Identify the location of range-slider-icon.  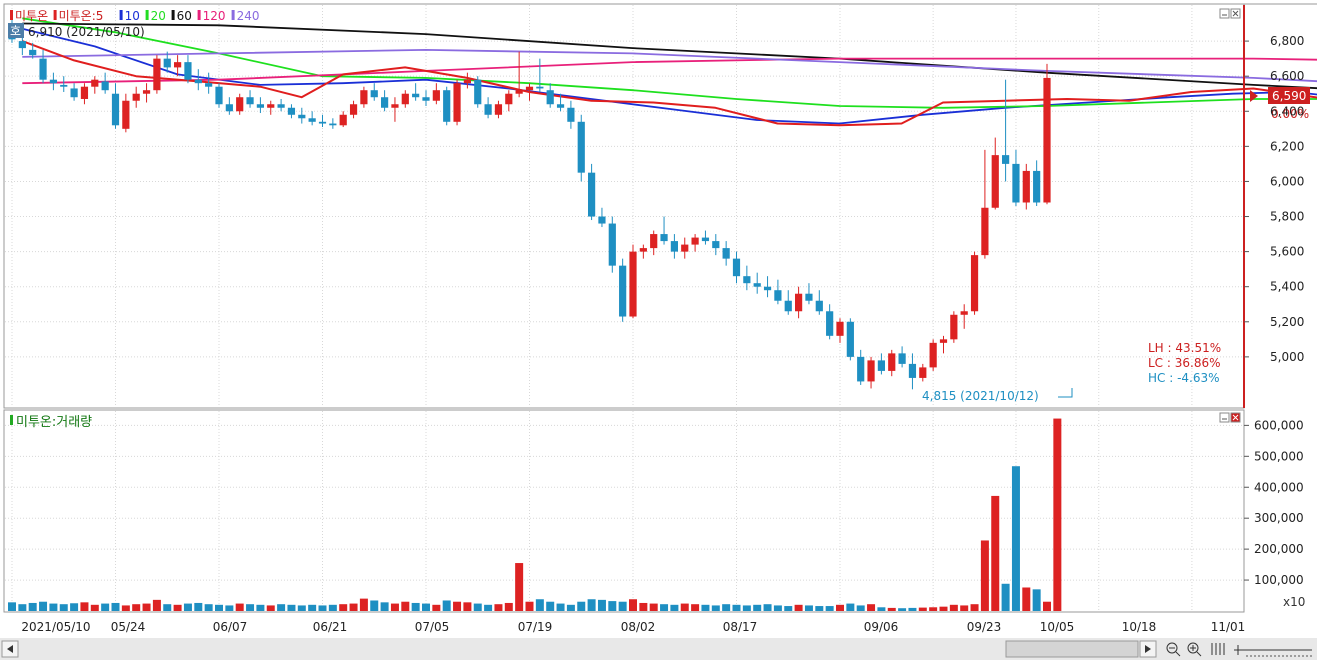
(1273, 651).